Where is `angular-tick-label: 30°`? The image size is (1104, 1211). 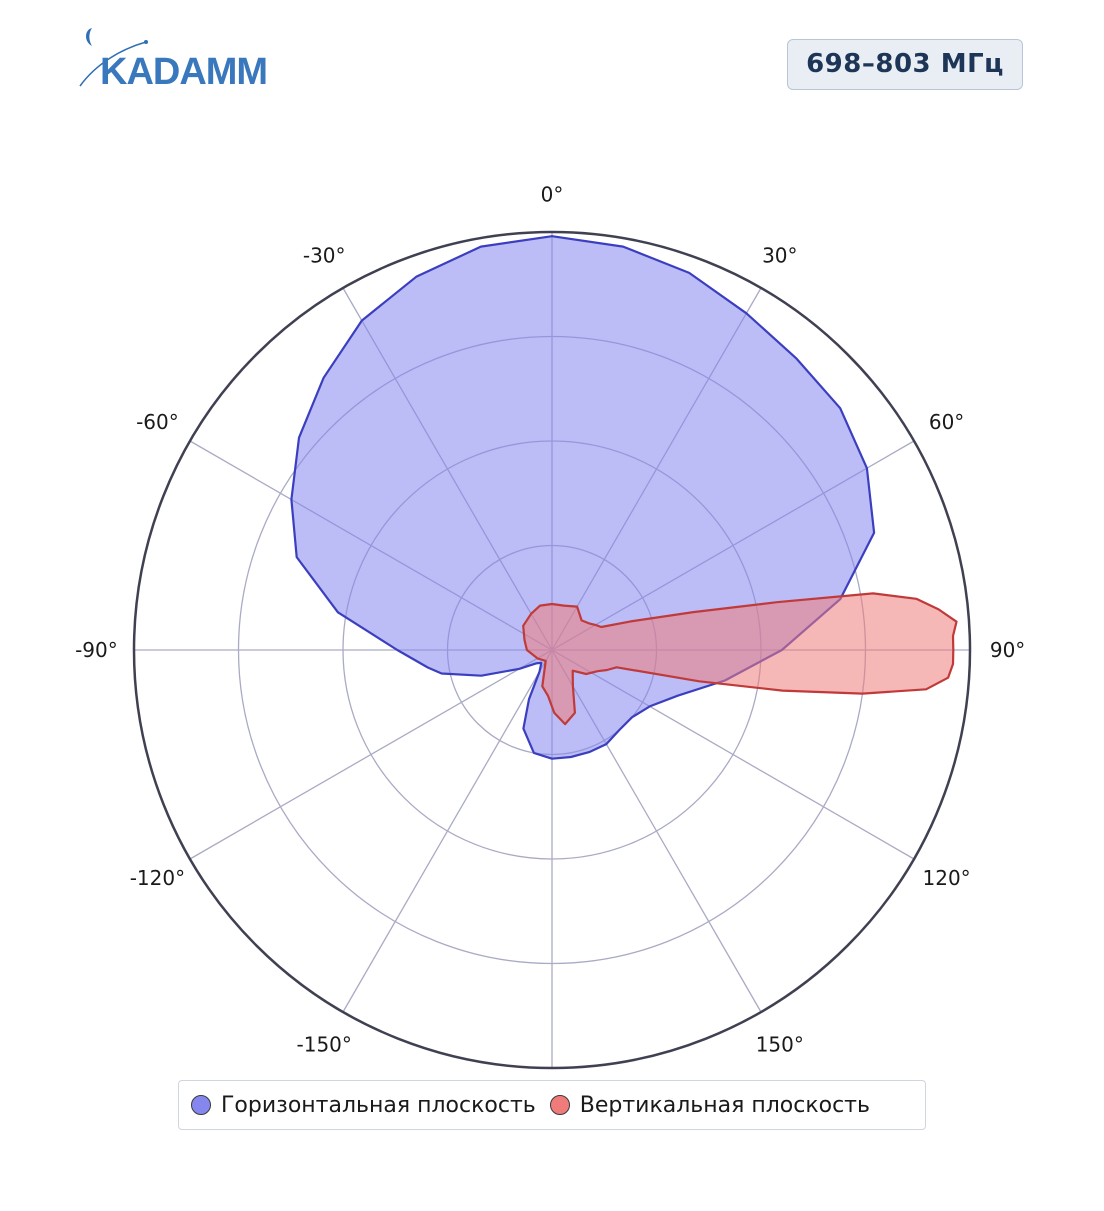
angular-tick-label: 30° is located at coordinates (779, 255).